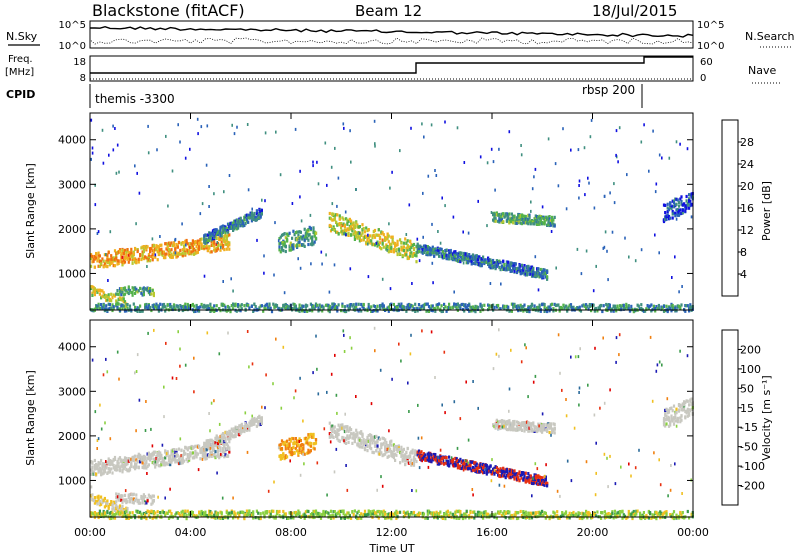 Image resolution: width=800 pixels, height=554 pixels. What do you see at coordinates (770, 36) in the screenshot?
I see `nsearch-label: N.Search` at bounding box center [770, 36].